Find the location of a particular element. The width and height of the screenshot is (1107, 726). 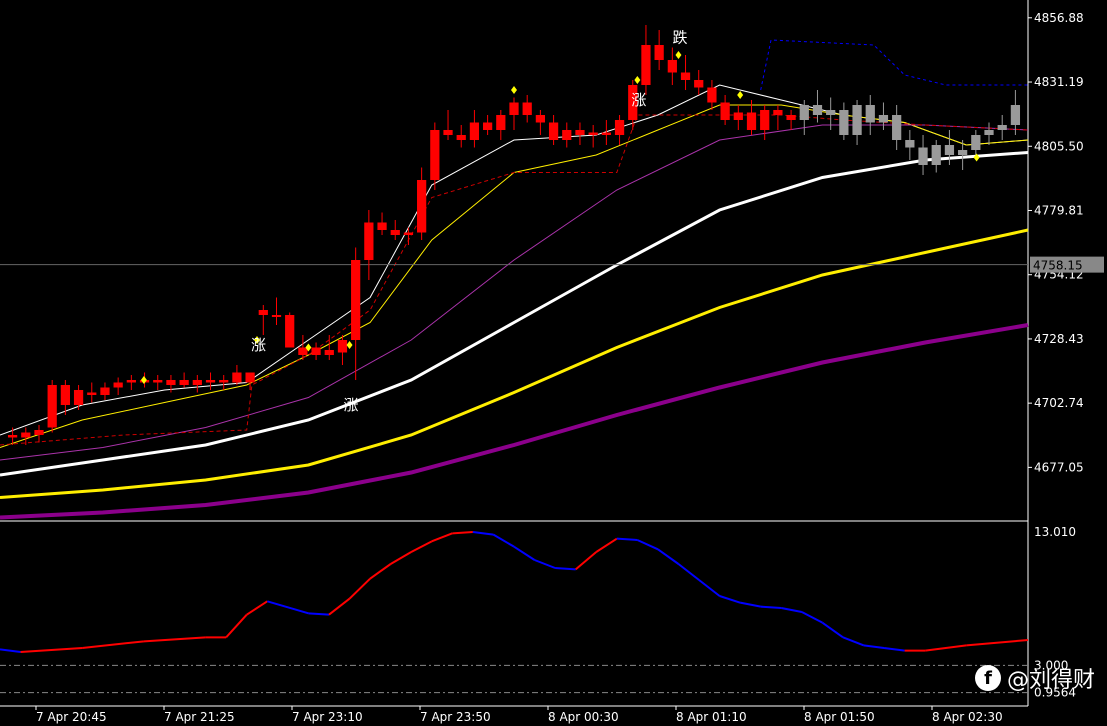

x-tick-label: 8 Apr 01:50 is located at coordinates (839, 717).